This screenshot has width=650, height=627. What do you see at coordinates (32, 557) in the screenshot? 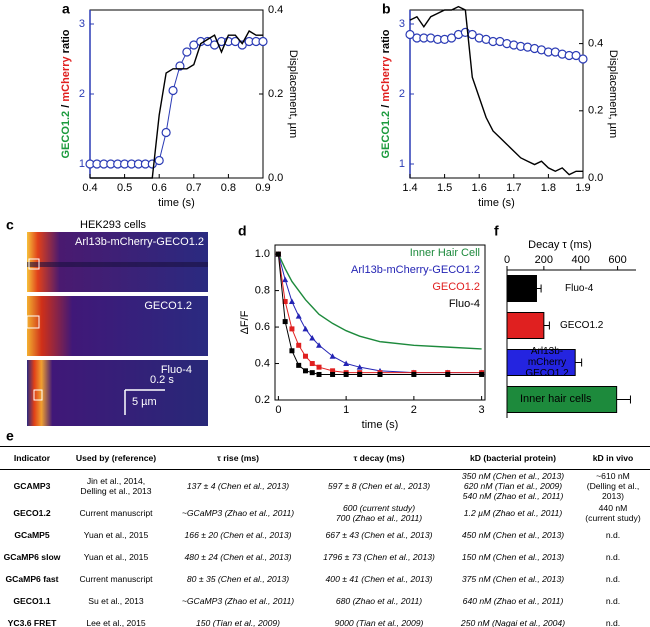
I see `table-cell: GCaMP6 slow` at bounding box center [32, 557].